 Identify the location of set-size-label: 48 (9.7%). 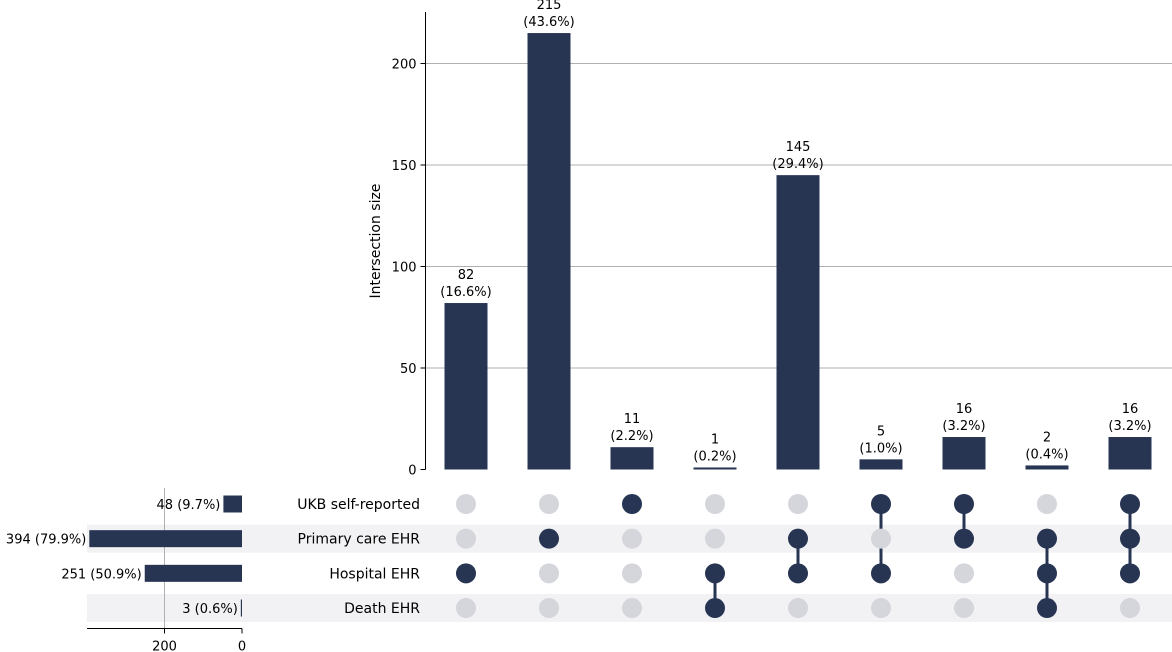
(189, 505).